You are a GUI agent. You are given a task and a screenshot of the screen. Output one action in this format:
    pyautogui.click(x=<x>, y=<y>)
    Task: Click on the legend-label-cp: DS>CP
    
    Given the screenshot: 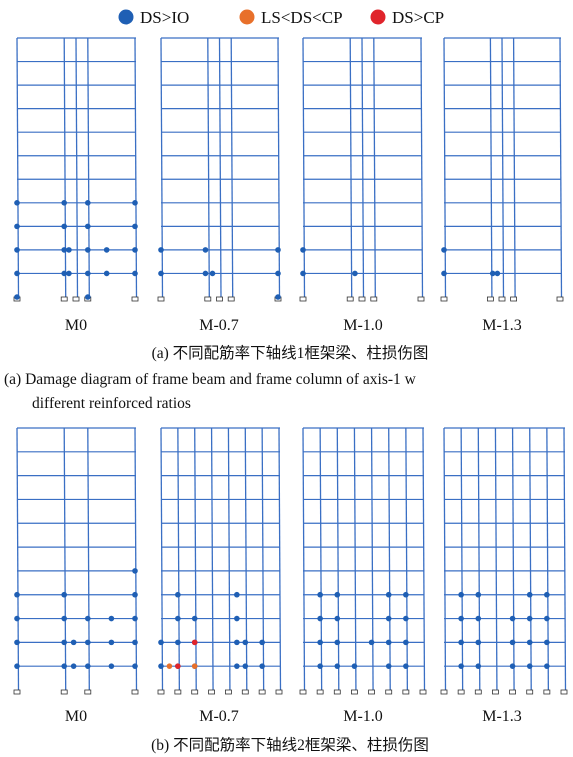 What is the action you would take?
    pyautogui.click(x=418, y=17)
    